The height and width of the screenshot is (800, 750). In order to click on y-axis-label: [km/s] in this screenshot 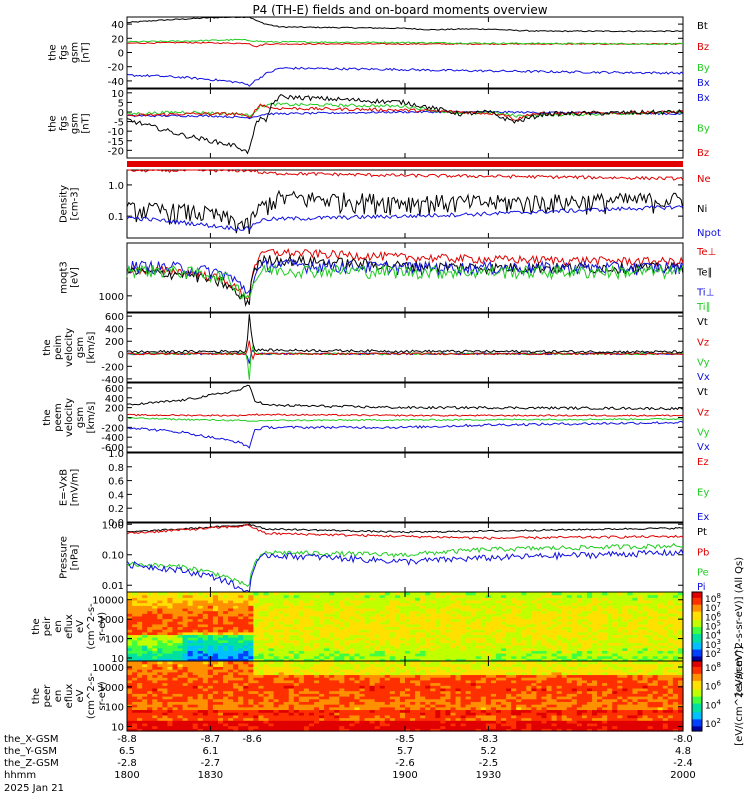, I will do `click(91, 347)`.